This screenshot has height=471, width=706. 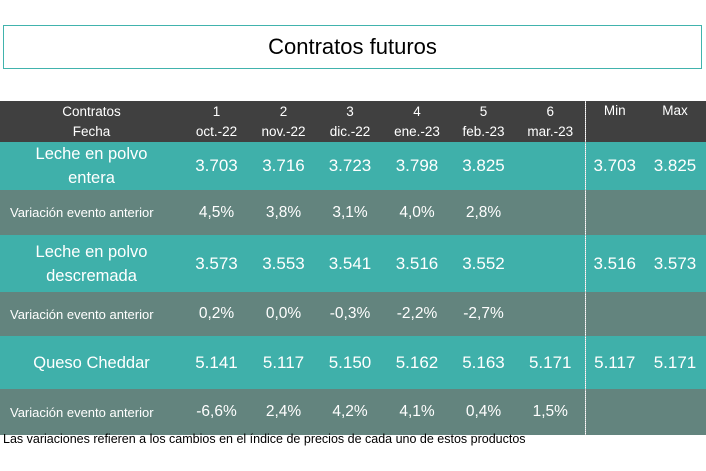 What do you see at coordinates (483, 263) in the screenshot?
I see `table-cell: 3.552` at bounding box center [483, 263].